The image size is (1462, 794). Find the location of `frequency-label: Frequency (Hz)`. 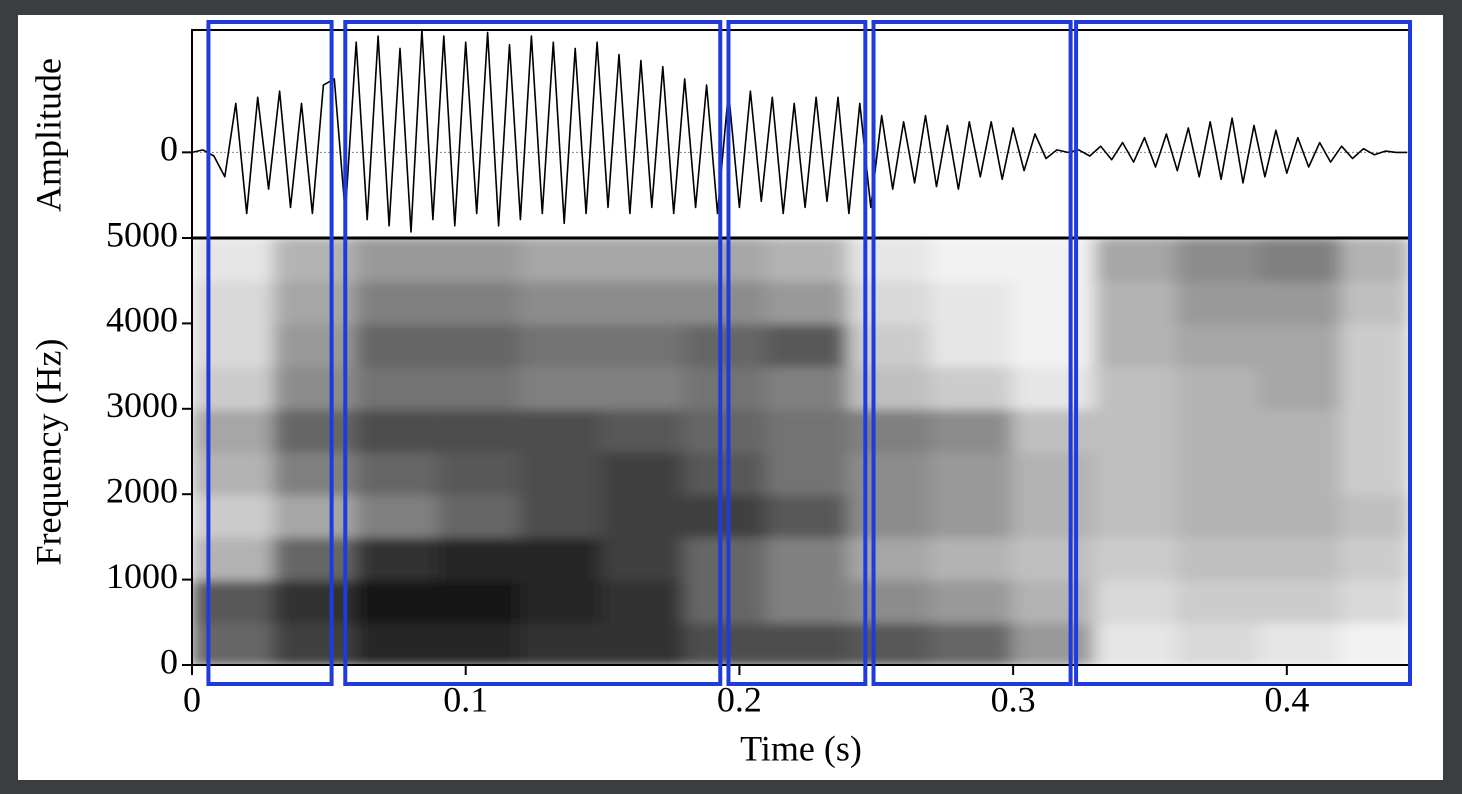

frequency-label: Frequency (Hz) is located at coordinates (48, 452).